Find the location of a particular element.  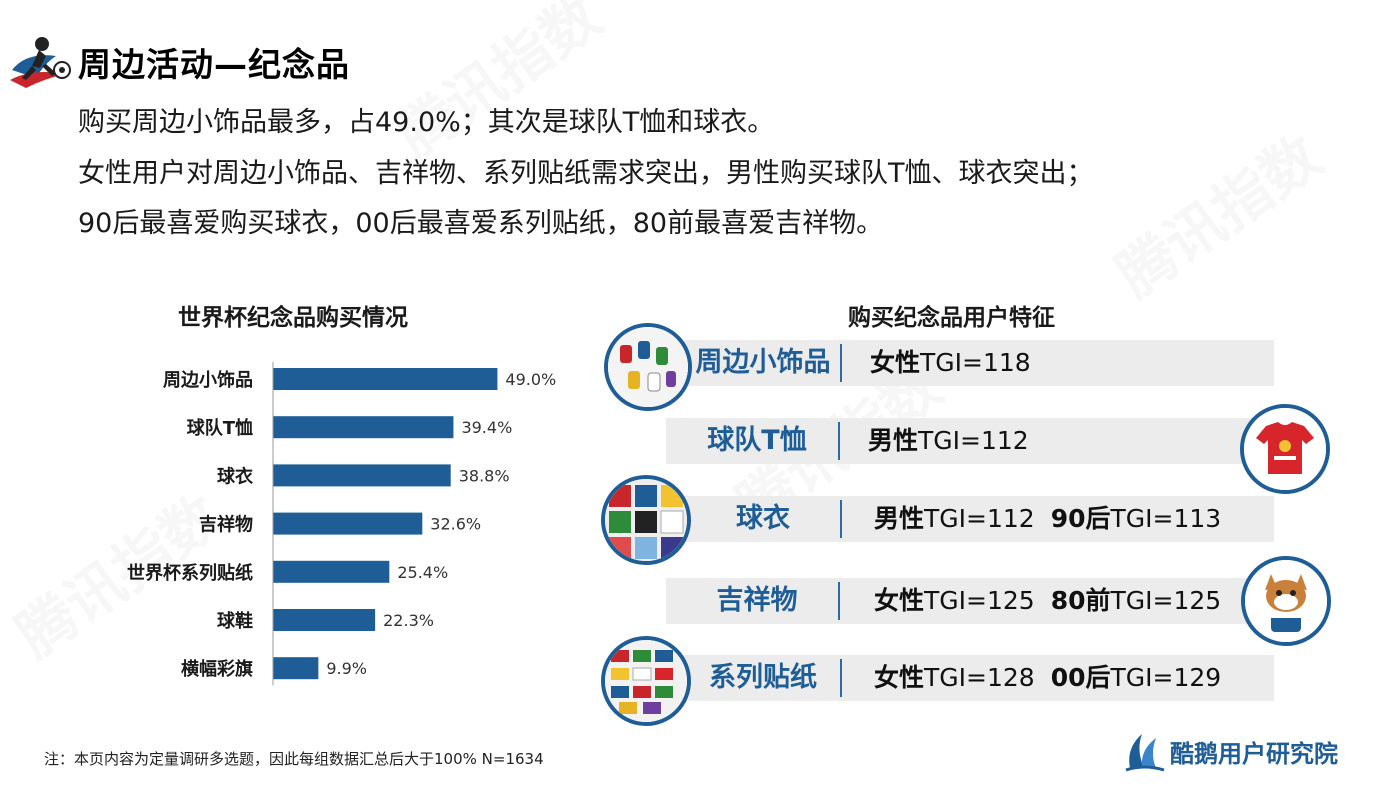

value-label: 25.4% is located at coordinates (422, 572).